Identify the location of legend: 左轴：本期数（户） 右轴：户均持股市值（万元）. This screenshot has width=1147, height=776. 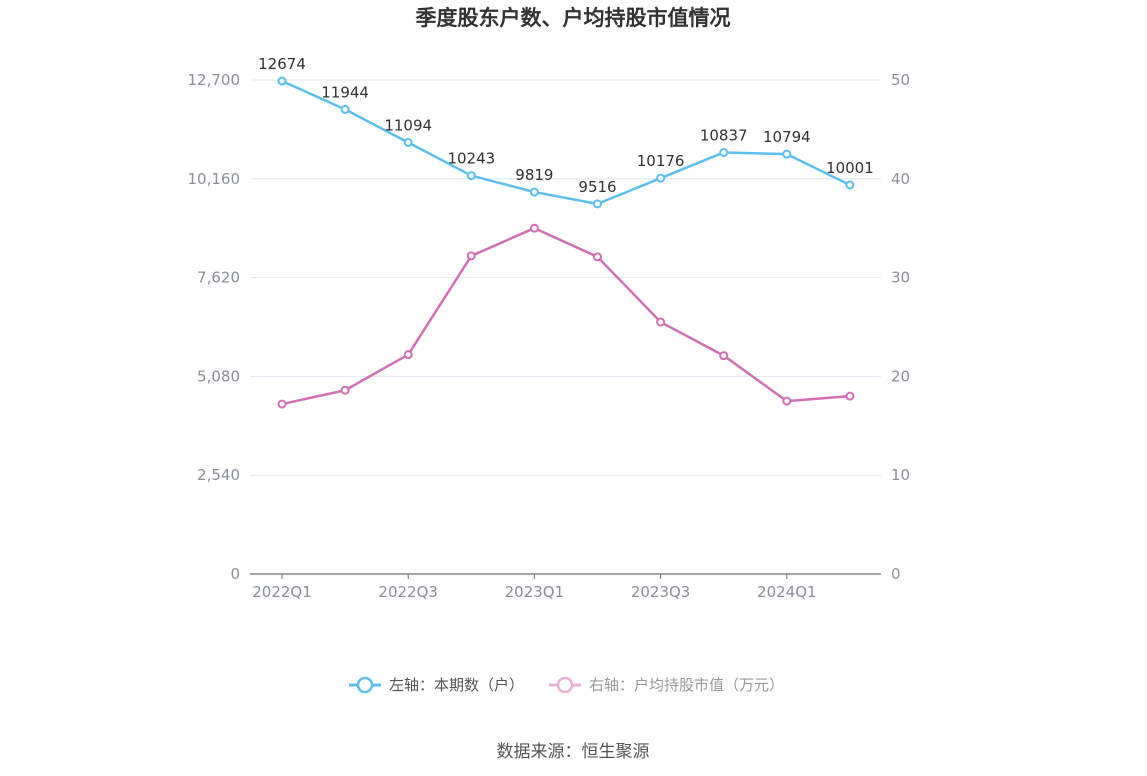
(566, 685).